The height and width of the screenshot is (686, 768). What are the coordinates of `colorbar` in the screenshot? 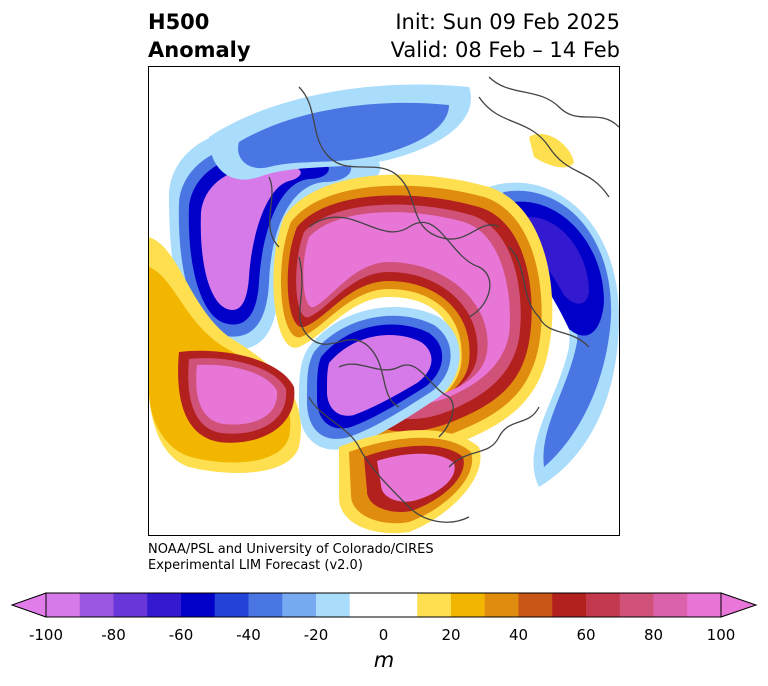 It's located at (384, 605).